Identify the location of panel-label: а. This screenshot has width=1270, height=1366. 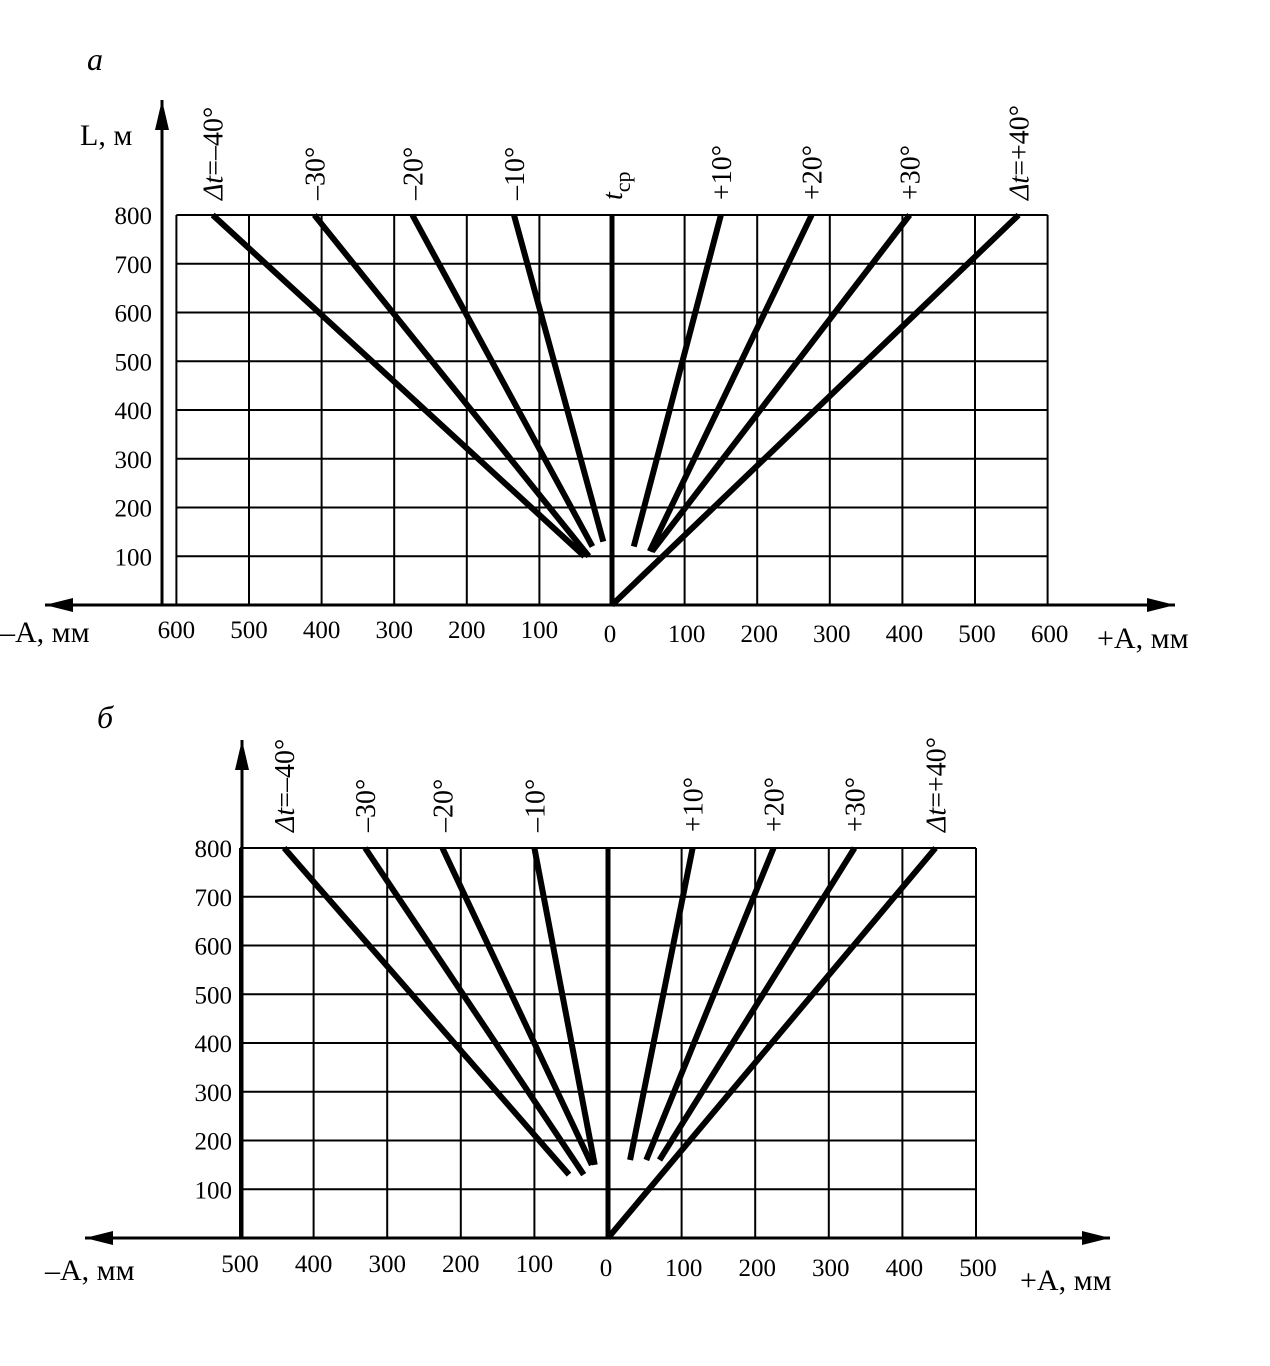
(95, 59).